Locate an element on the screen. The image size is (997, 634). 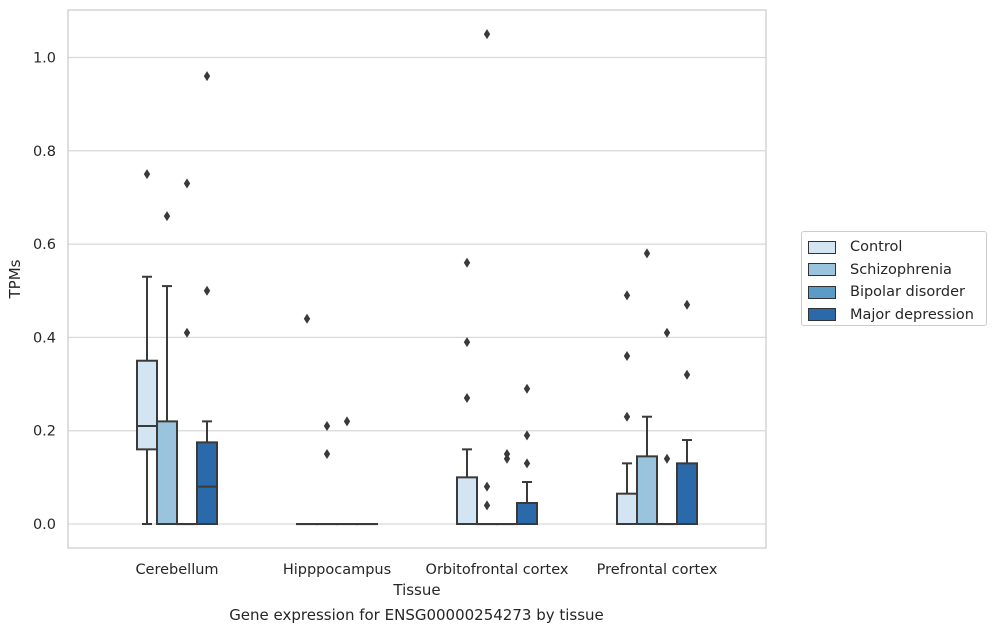
x-tick-label: Prefrontal cortex is located at coordinates (657, 570).